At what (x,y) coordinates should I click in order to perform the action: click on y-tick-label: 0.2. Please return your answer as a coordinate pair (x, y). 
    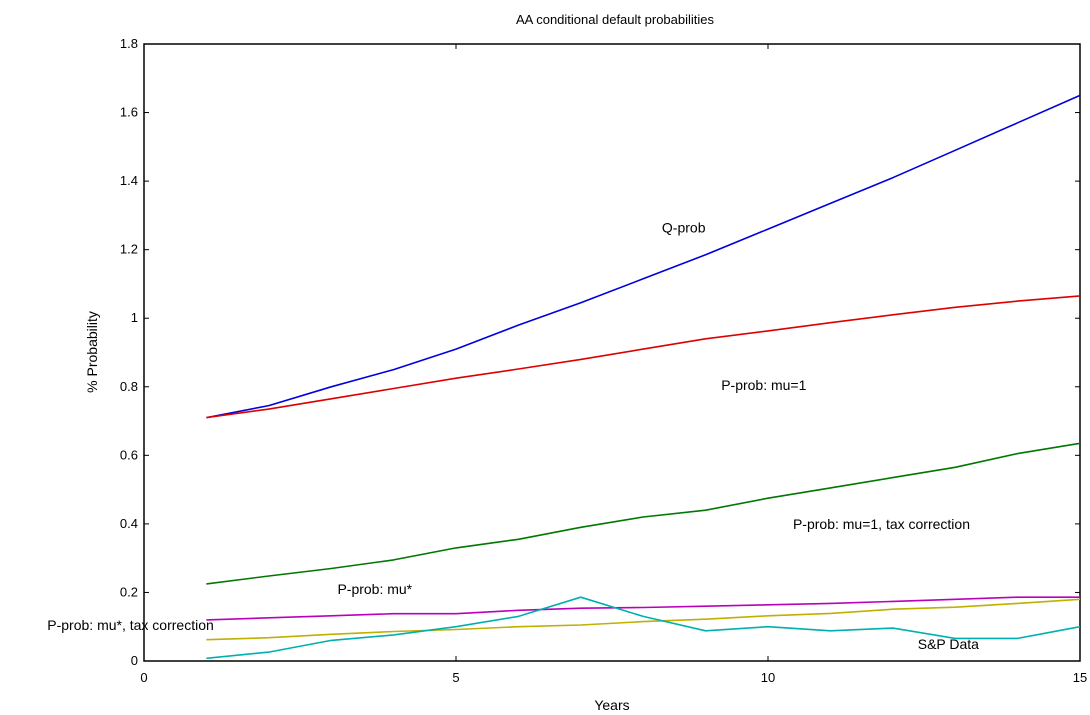
    Looking at the image, I should click on (129, 591).